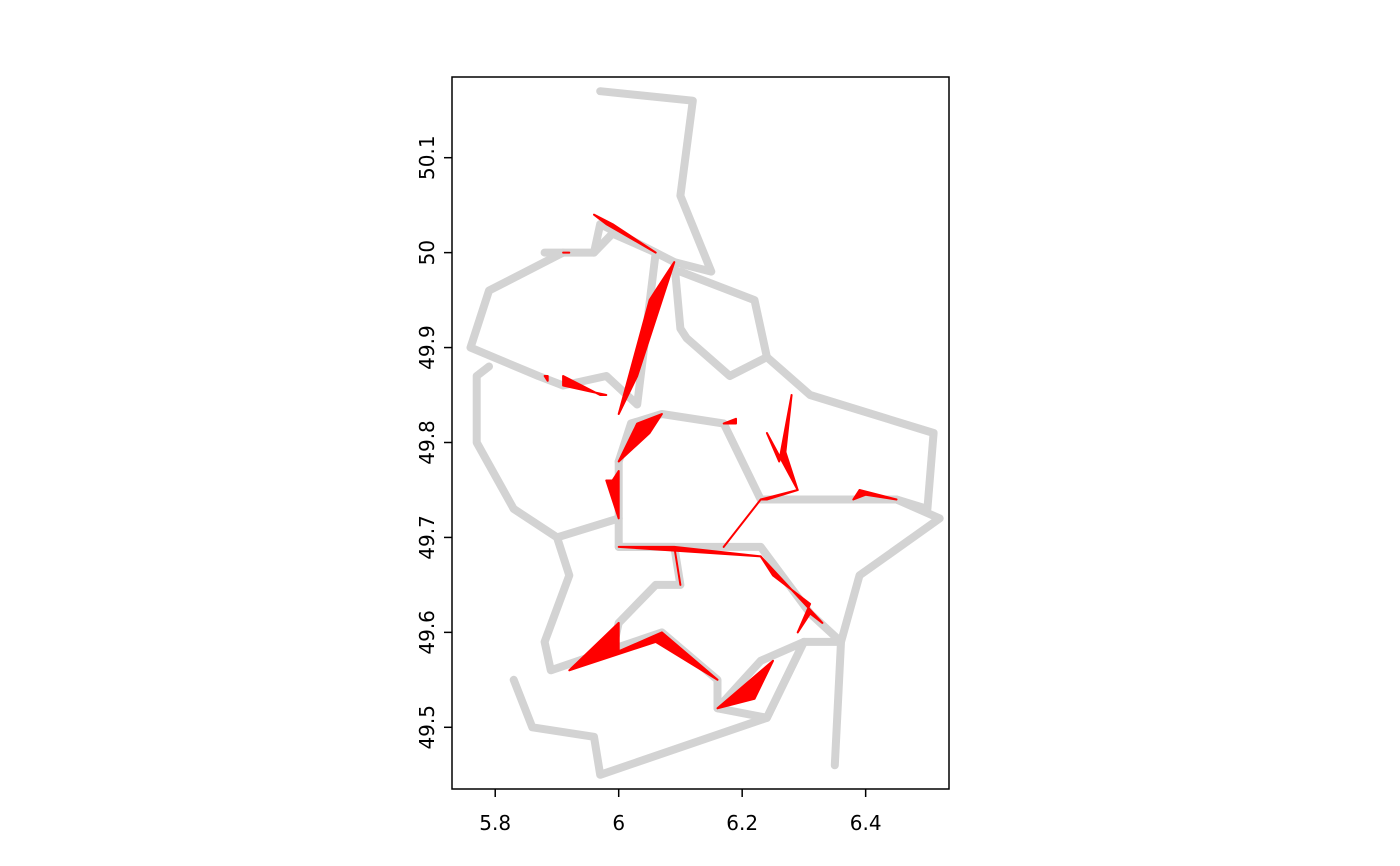 Image resolution: width=1400 pixels, height=866 pixels. I want to click on y-tick-label-3: 49.8, so click(427, 442).